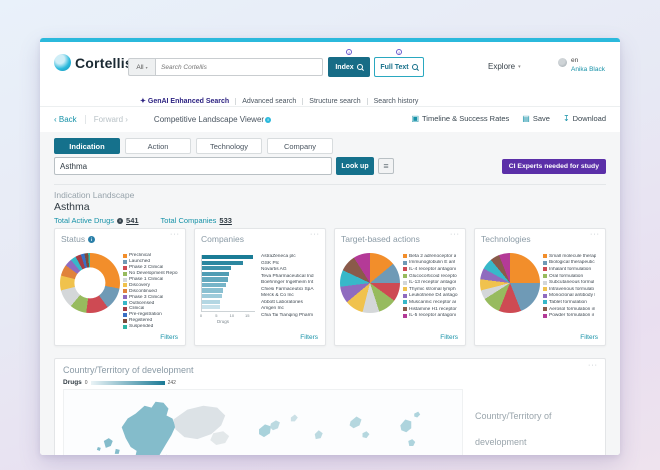  Describe the element at coordinates (589, 337) in the screenshot. I see `technologies-filters-link: Filters` at that location.